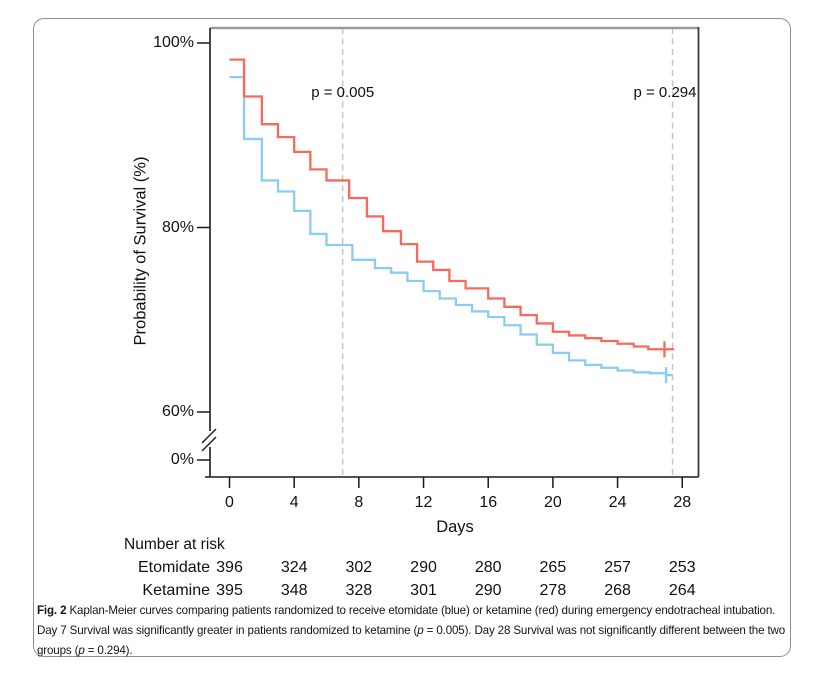  I want to click on nar-value: 268, so click(617, 590).